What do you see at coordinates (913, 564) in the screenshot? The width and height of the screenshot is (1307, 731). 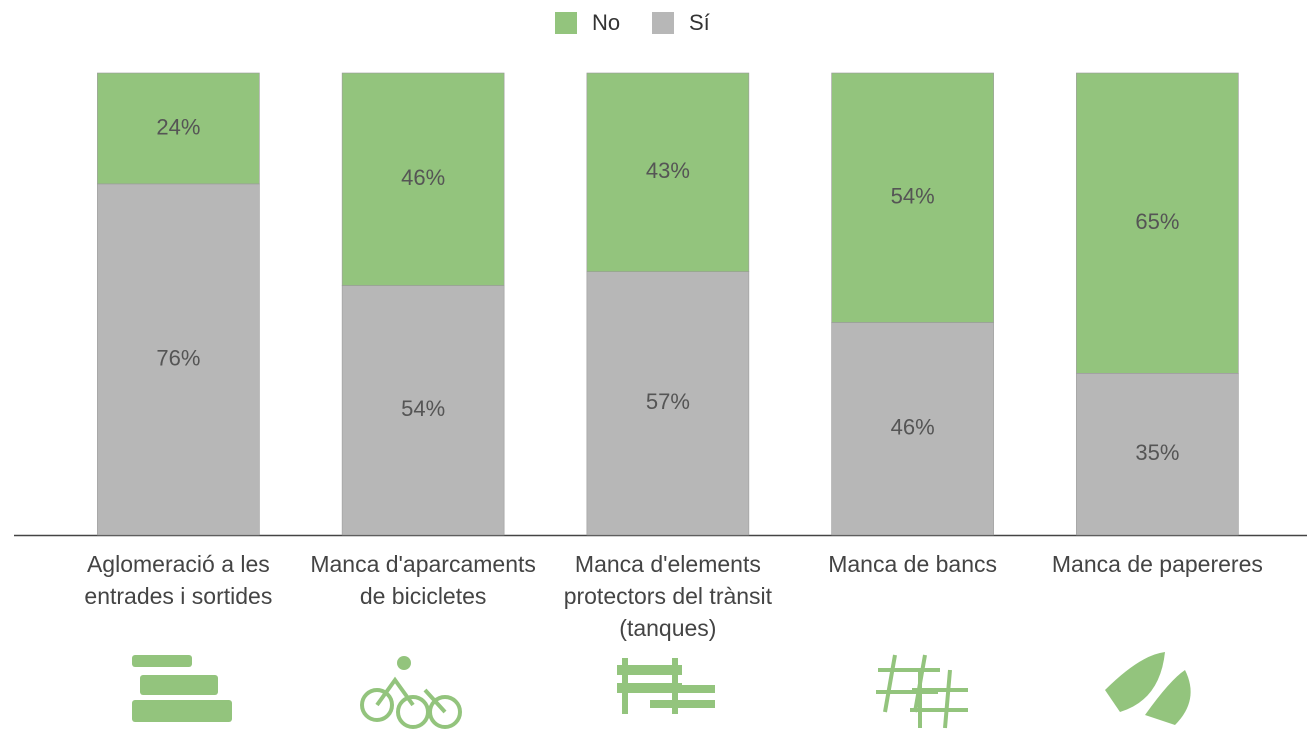 I see `x-tick-label: Manca de bancs` at bounding box center [913, 564].